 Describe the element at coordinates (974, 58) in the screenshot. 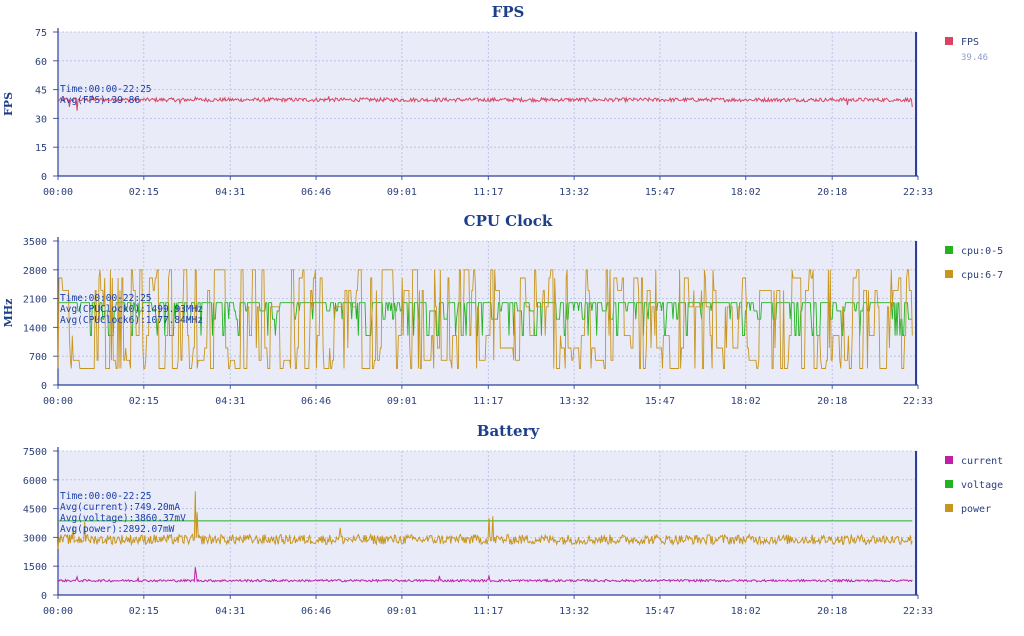

I see `legend-value: 39.46` at that location.